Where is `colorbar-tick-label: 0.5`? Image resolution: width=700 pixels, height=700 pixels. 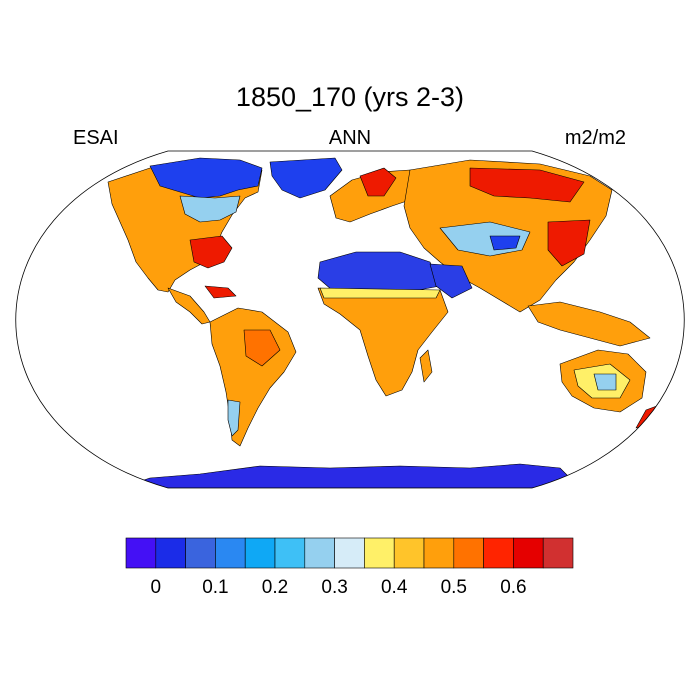 colorbar-tick-label: 0.5 is located at coordinates (454, 587).